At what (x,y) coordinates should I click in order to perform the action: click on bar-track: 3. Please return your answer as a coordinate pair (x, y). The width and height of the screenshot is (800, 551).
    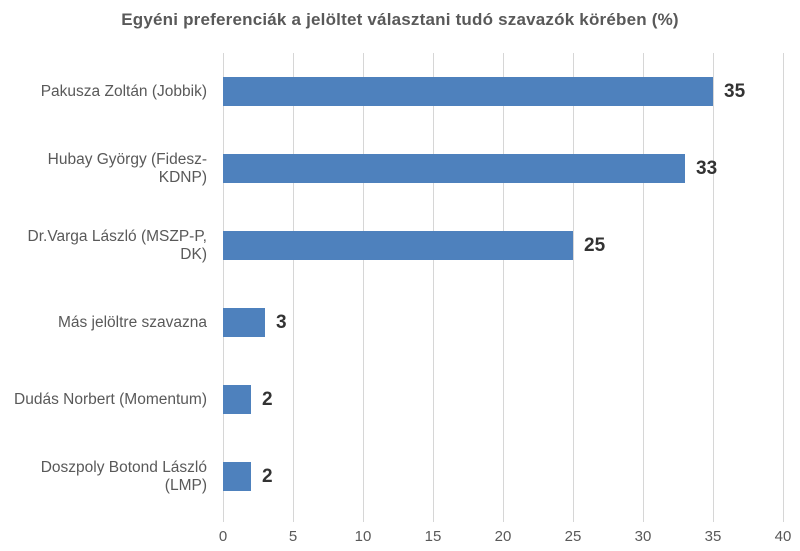
    Looking at the image, I should click on (503, 322).